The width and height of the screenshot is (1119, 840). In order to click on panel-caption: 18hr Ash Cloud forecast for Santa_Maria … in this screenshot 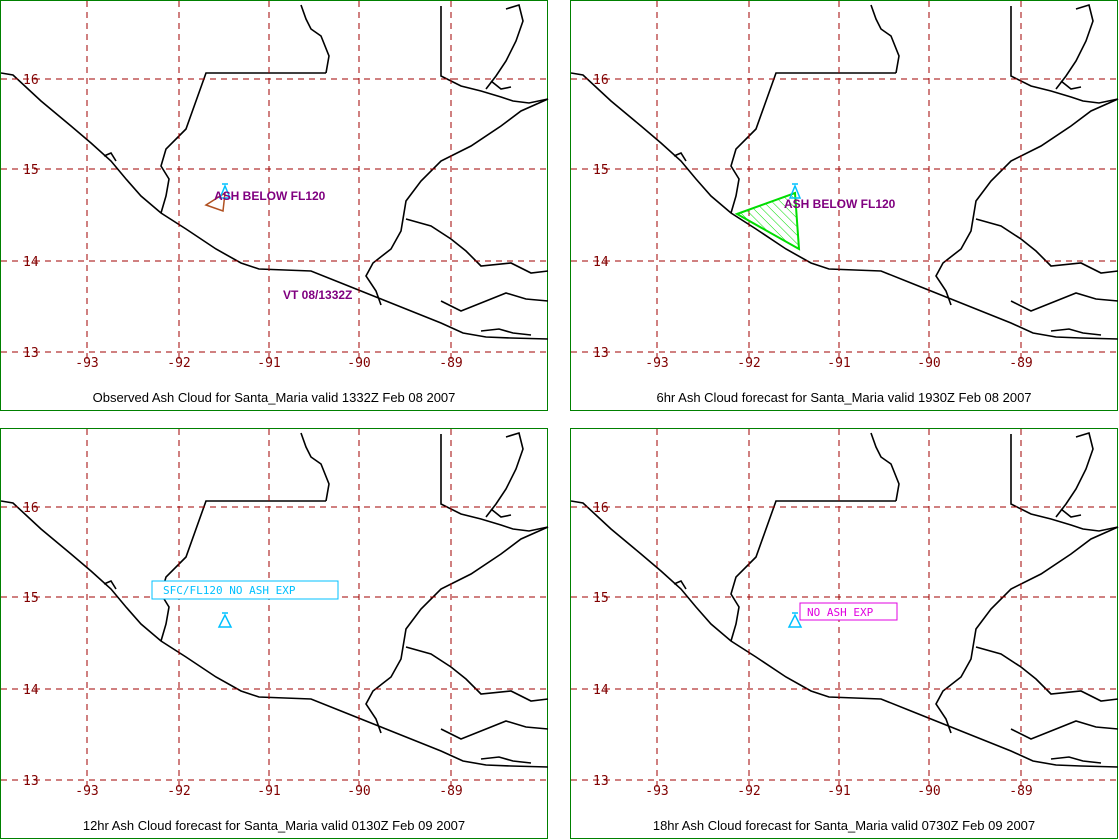, I will do `click(844, 825)`.